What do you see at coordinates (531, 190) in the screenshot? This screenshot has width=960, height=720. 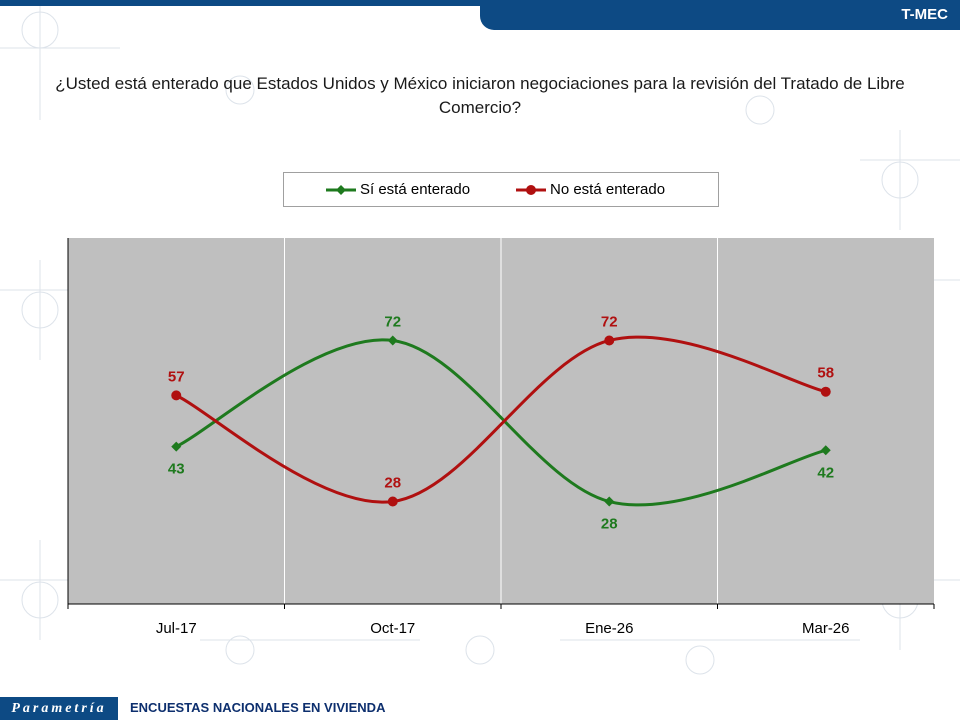 I see `legend-marker-no` at bounding box center [531, 190].